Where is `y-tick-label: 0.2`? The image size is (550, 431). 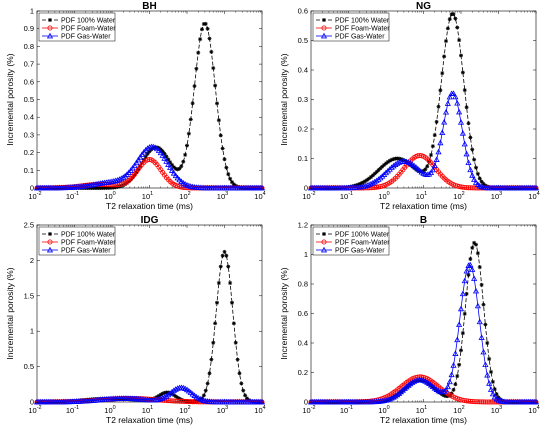 y-tick-label: 0.2 is located at coordinates (29, 152).